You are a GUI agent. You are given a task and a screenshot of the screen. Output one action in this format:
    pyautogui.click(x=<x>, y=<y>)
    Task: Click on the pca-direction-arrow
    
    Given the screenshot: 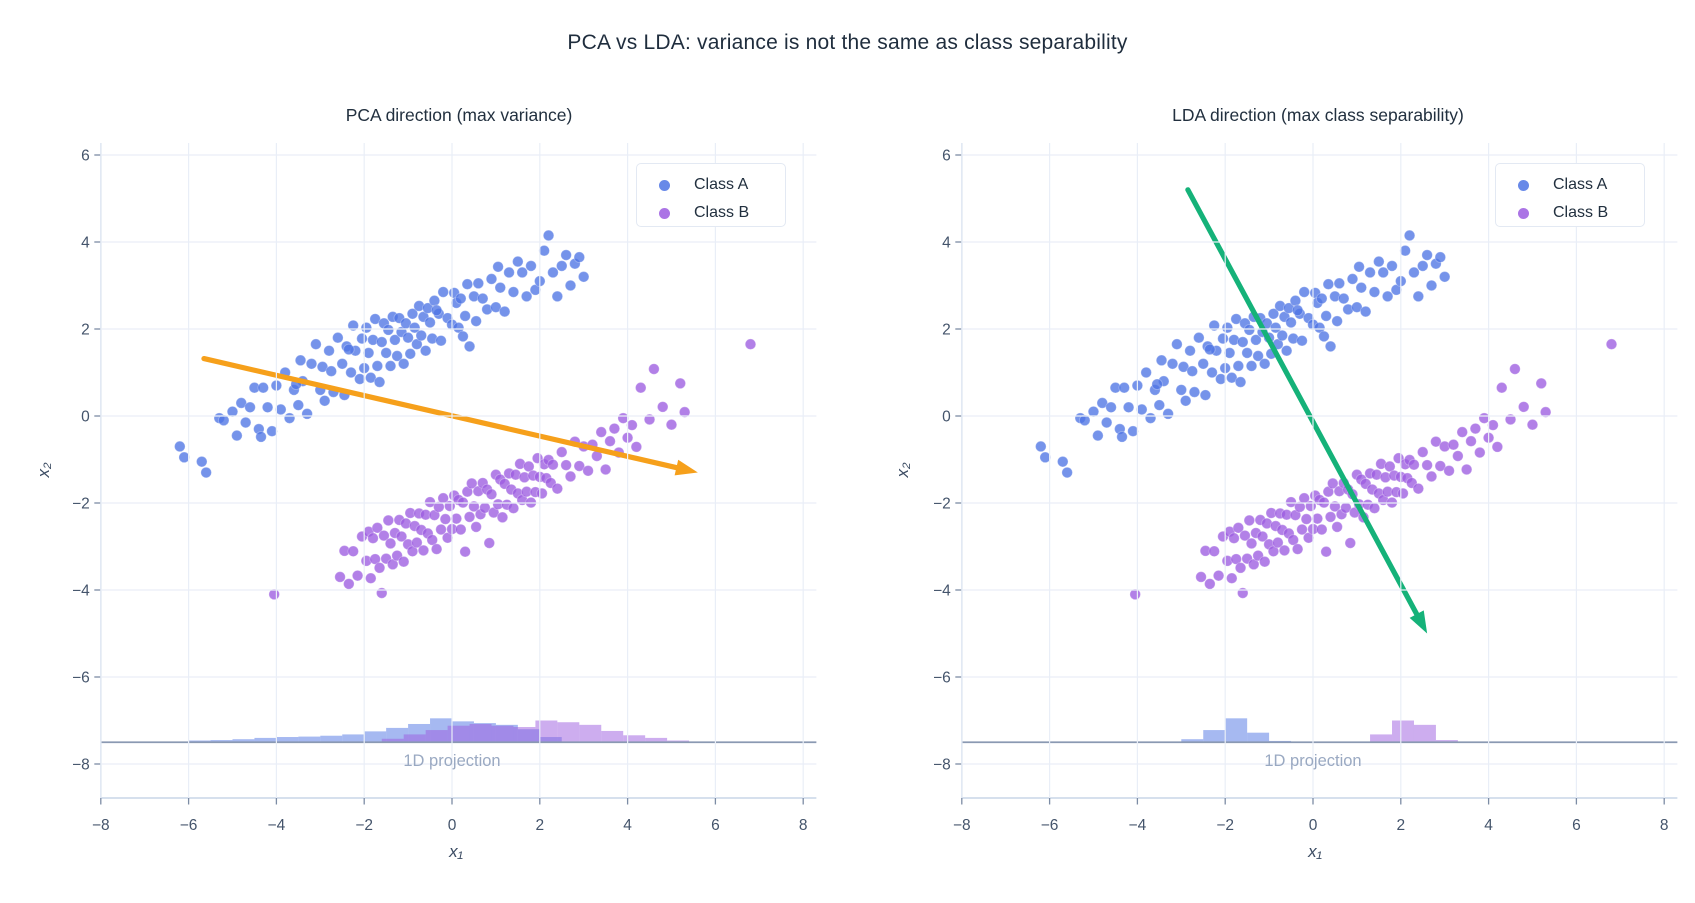 What is the action you would take?
    pyautogui.click(x=449, y=415)
    